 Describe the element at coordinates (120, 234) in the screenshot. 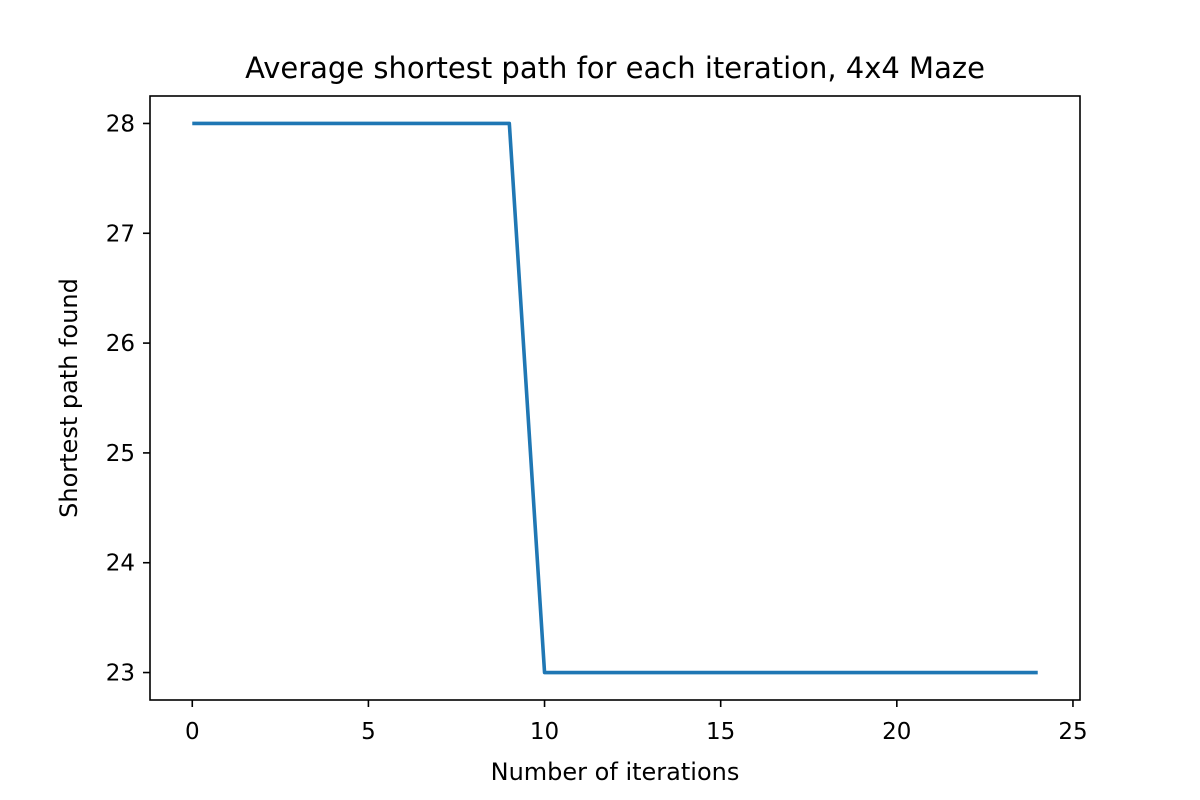

I see `y-tick-label: 27` at that location.